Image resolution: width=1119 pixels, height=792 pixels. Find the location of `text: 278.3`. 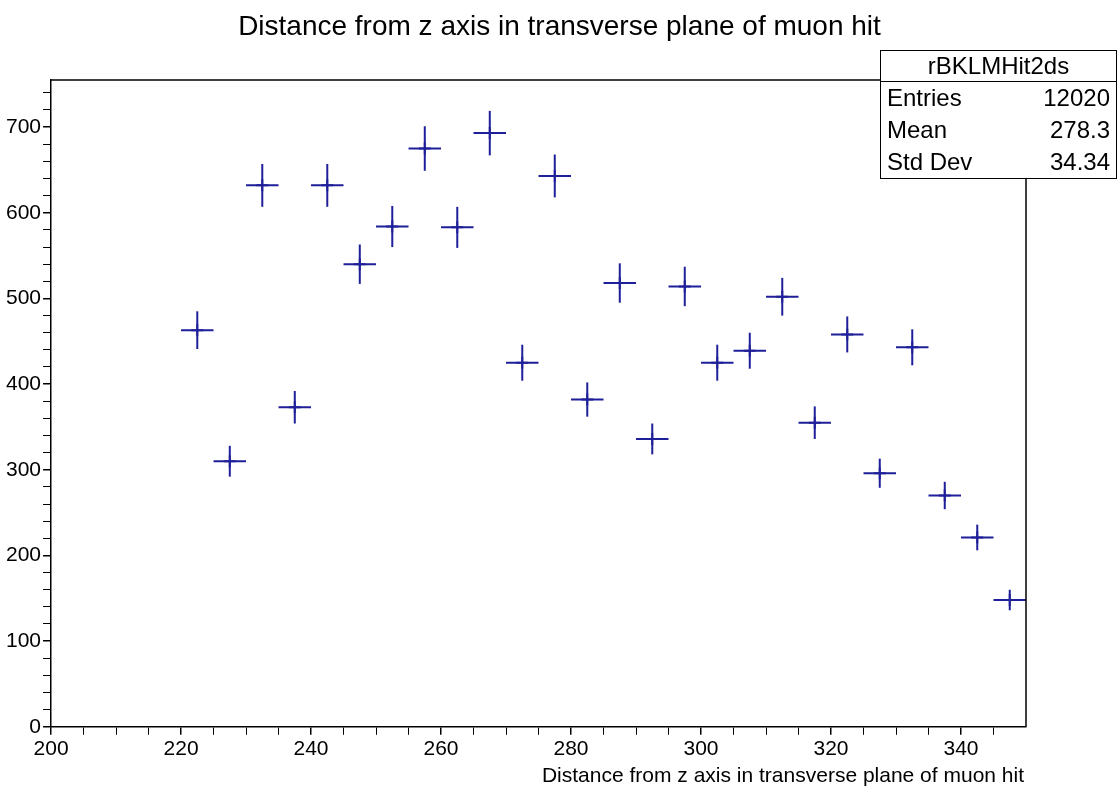

text: 278.3 is located at coordinates (1079, 130).